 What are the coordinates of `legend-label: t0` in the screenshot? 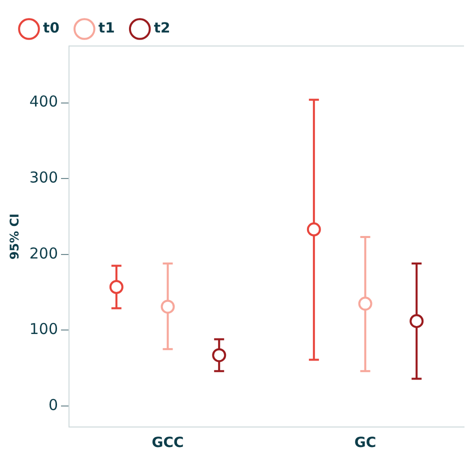 It's located at (51, 28).